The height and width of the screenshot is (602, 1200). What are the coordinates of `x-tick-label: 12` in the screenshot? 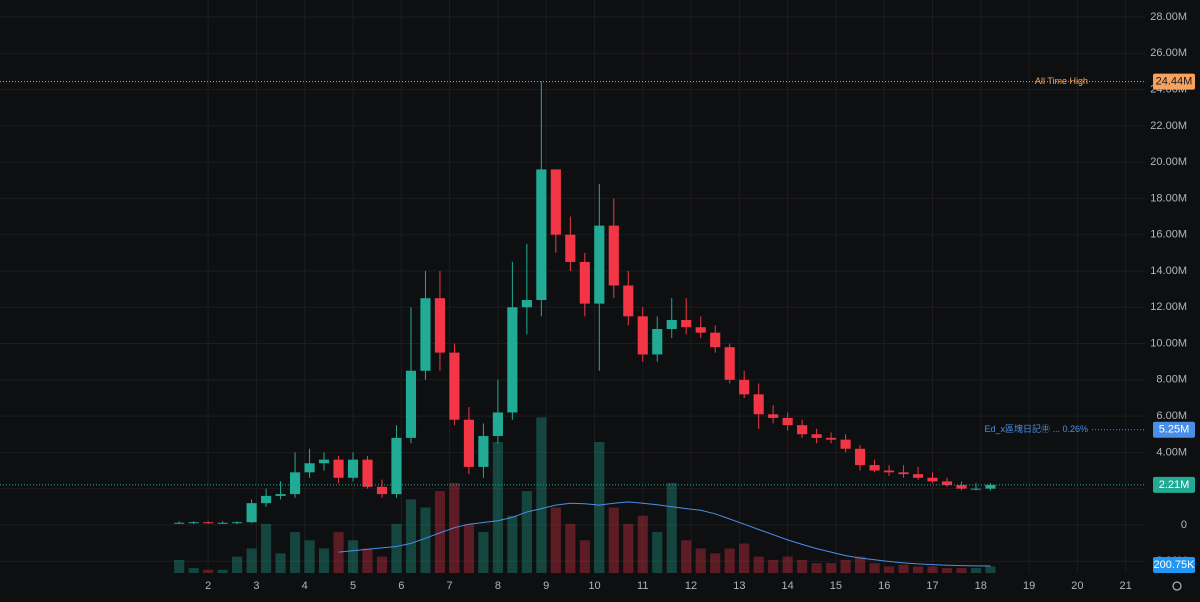 It's located at (691, 586).